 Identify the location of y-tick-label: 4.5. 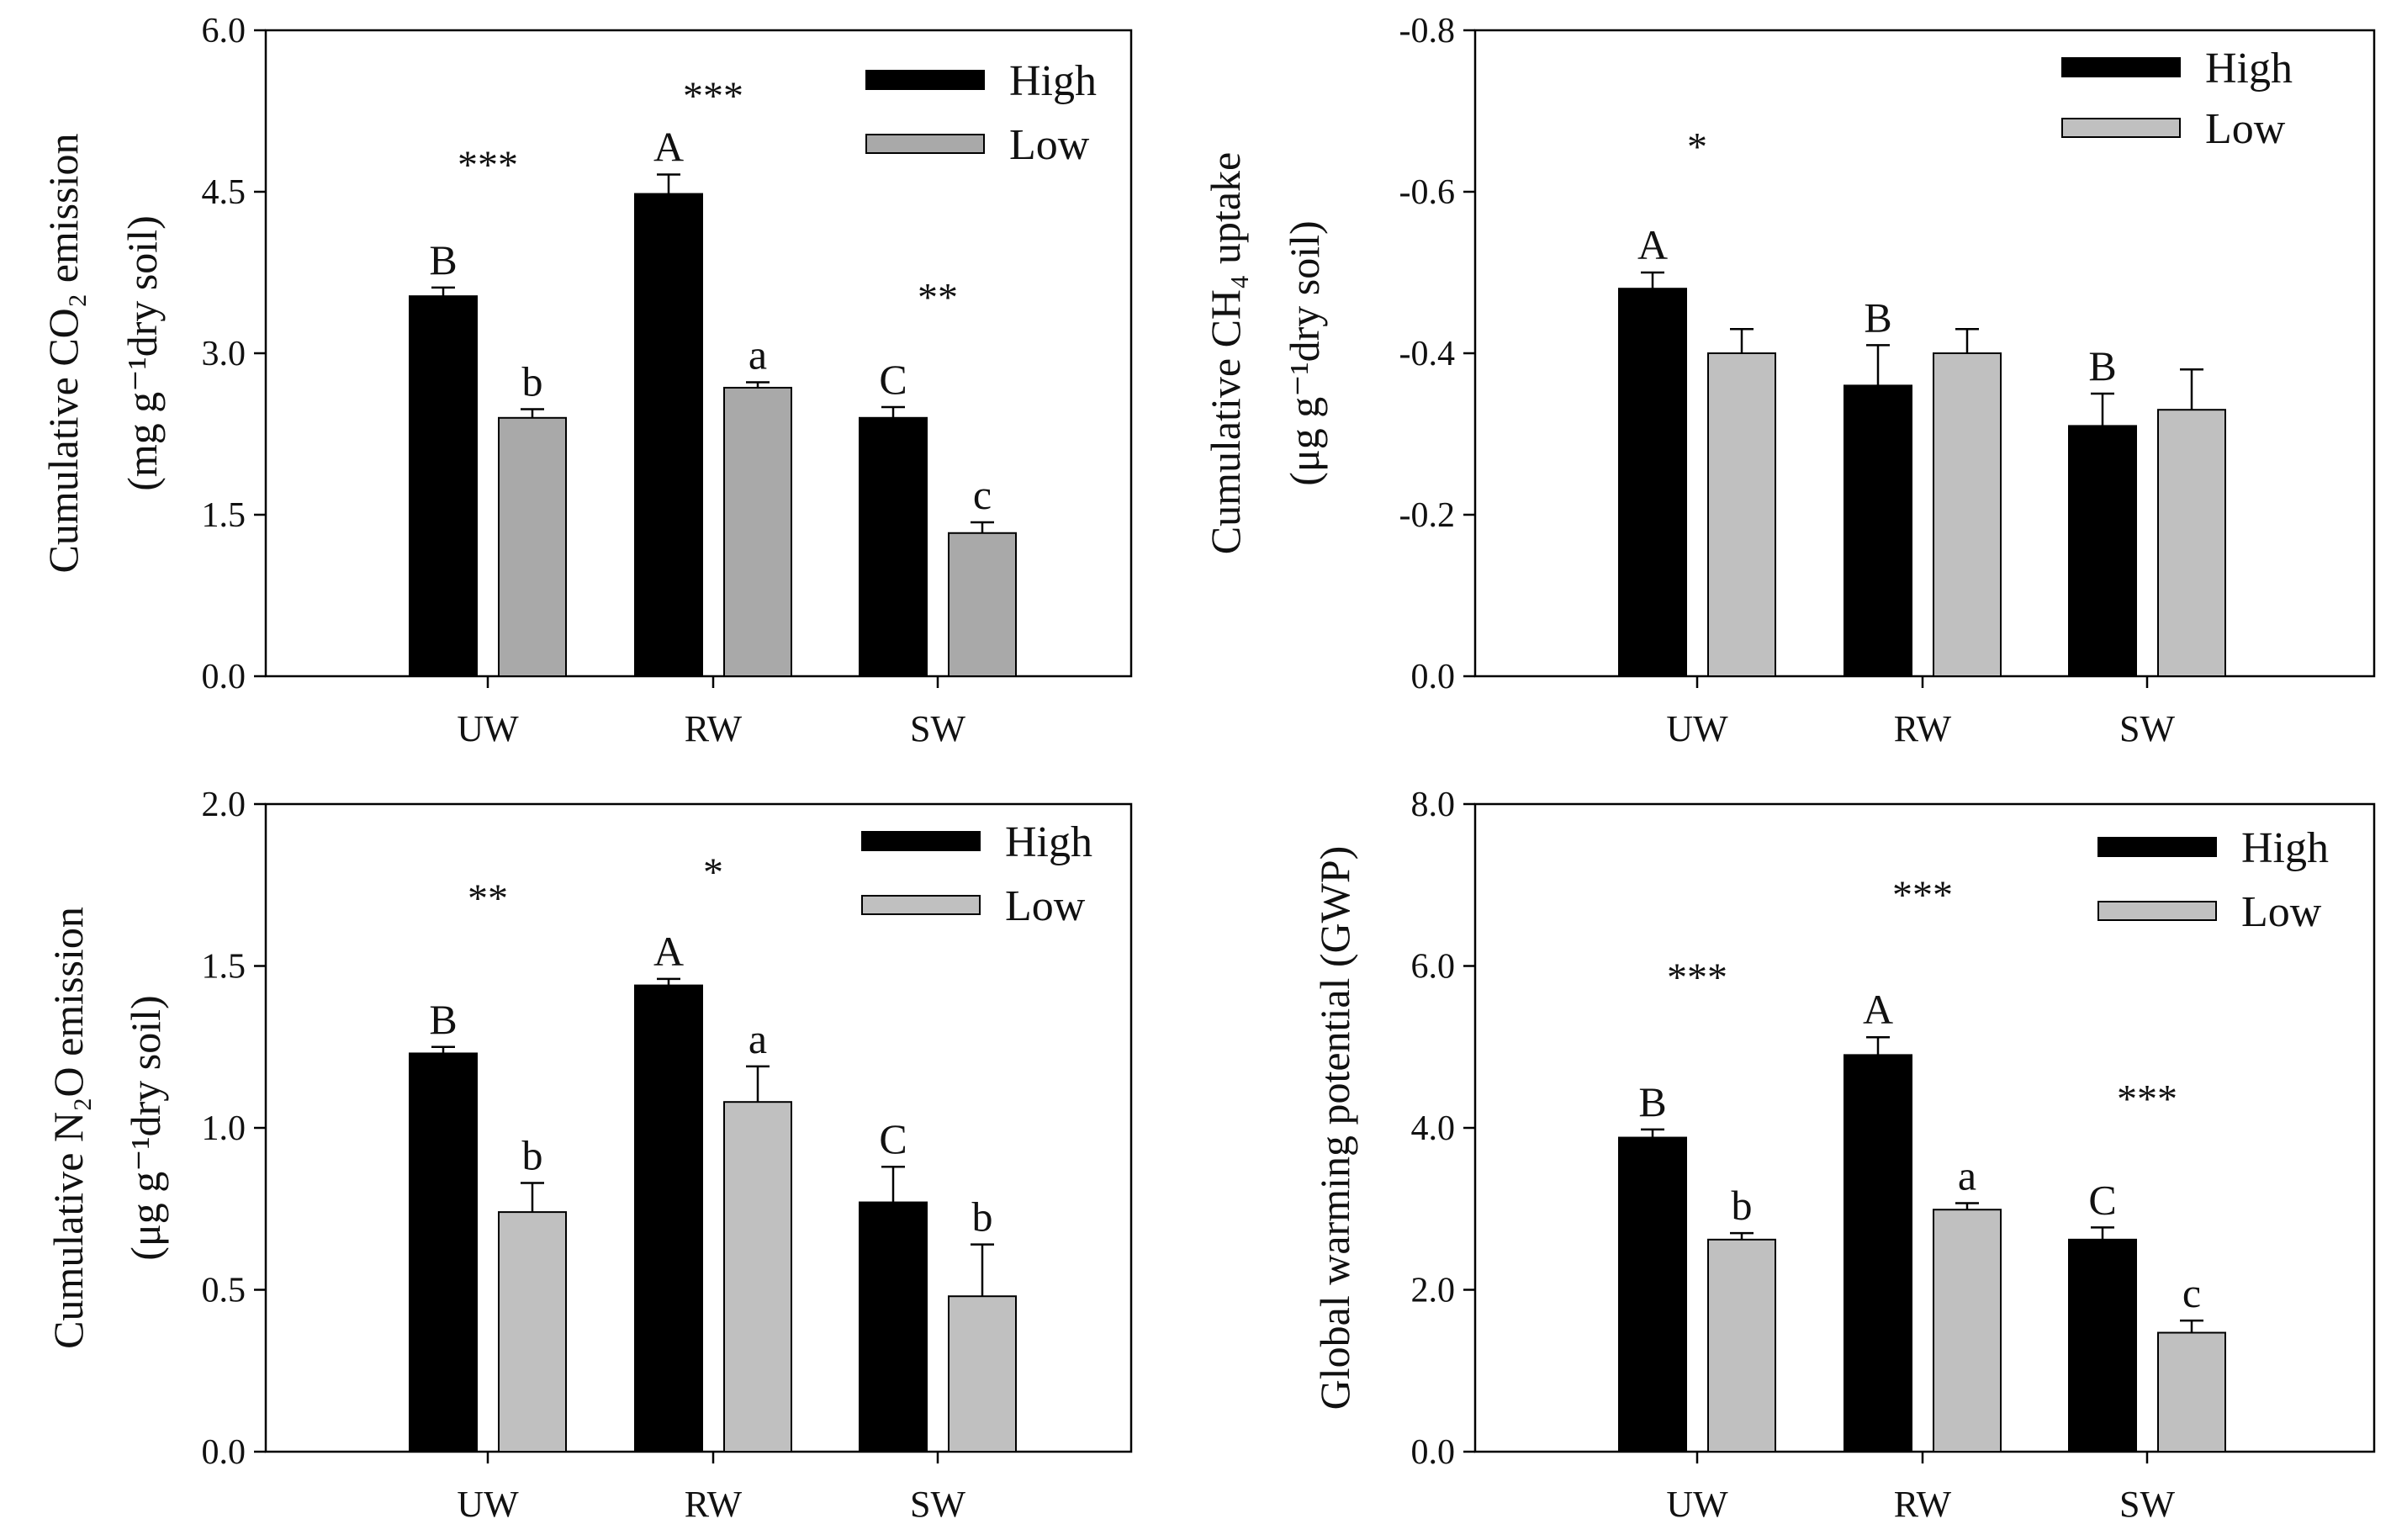
(224, 192).